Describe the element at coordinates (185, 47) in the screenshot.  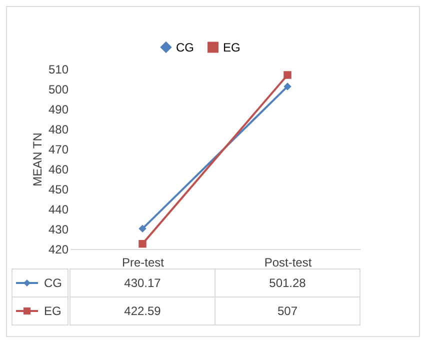
I see `legend-label: CG` at that location.